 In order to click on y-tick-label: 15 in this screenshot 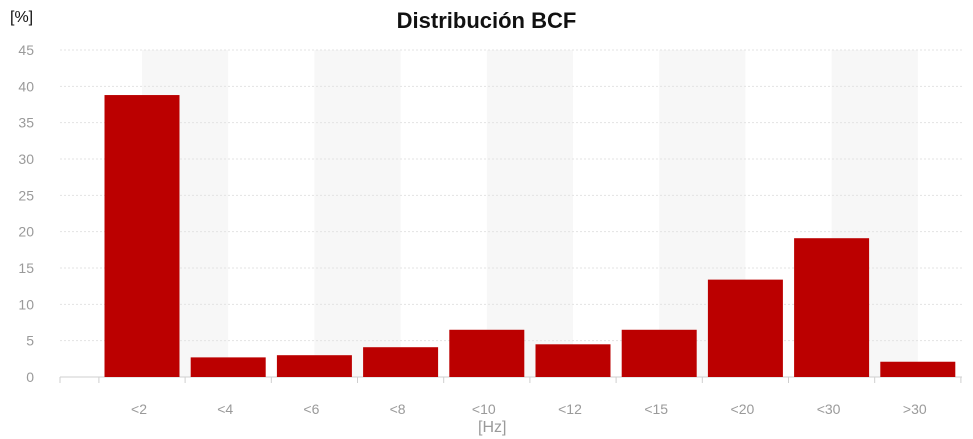, I will do `click(26, 268)`.